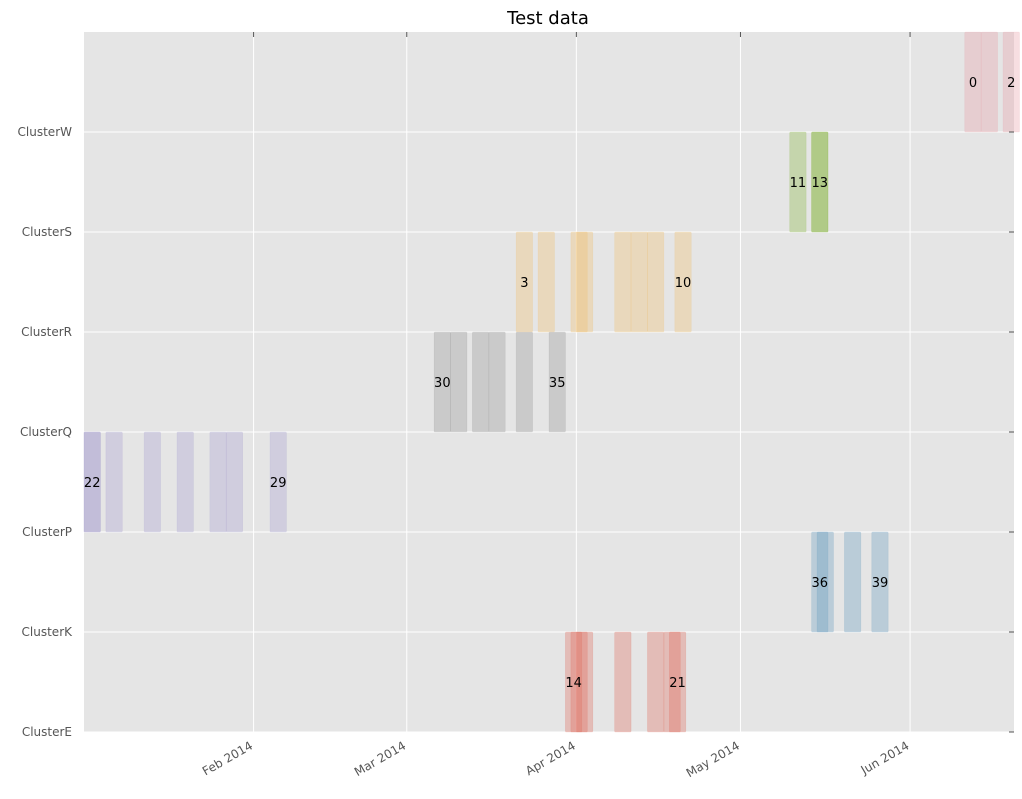 The image size is (1022, 799). I want to click on bar-label: 11, so click(798, 183).